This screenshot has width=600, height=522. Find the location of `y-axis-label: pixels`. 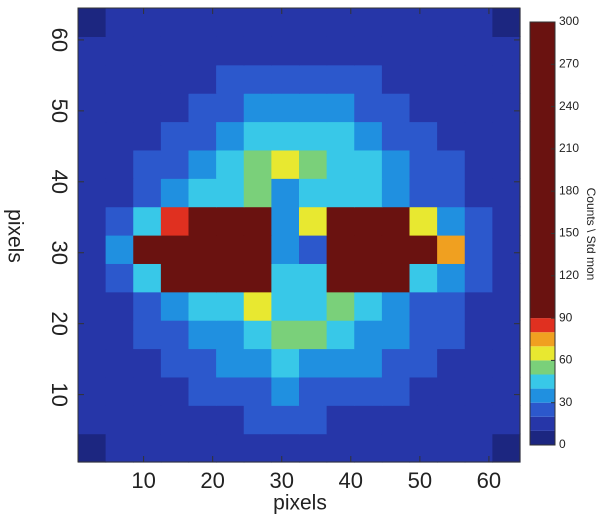

y-axis-label: pixels is located at coordinates (14, 236).